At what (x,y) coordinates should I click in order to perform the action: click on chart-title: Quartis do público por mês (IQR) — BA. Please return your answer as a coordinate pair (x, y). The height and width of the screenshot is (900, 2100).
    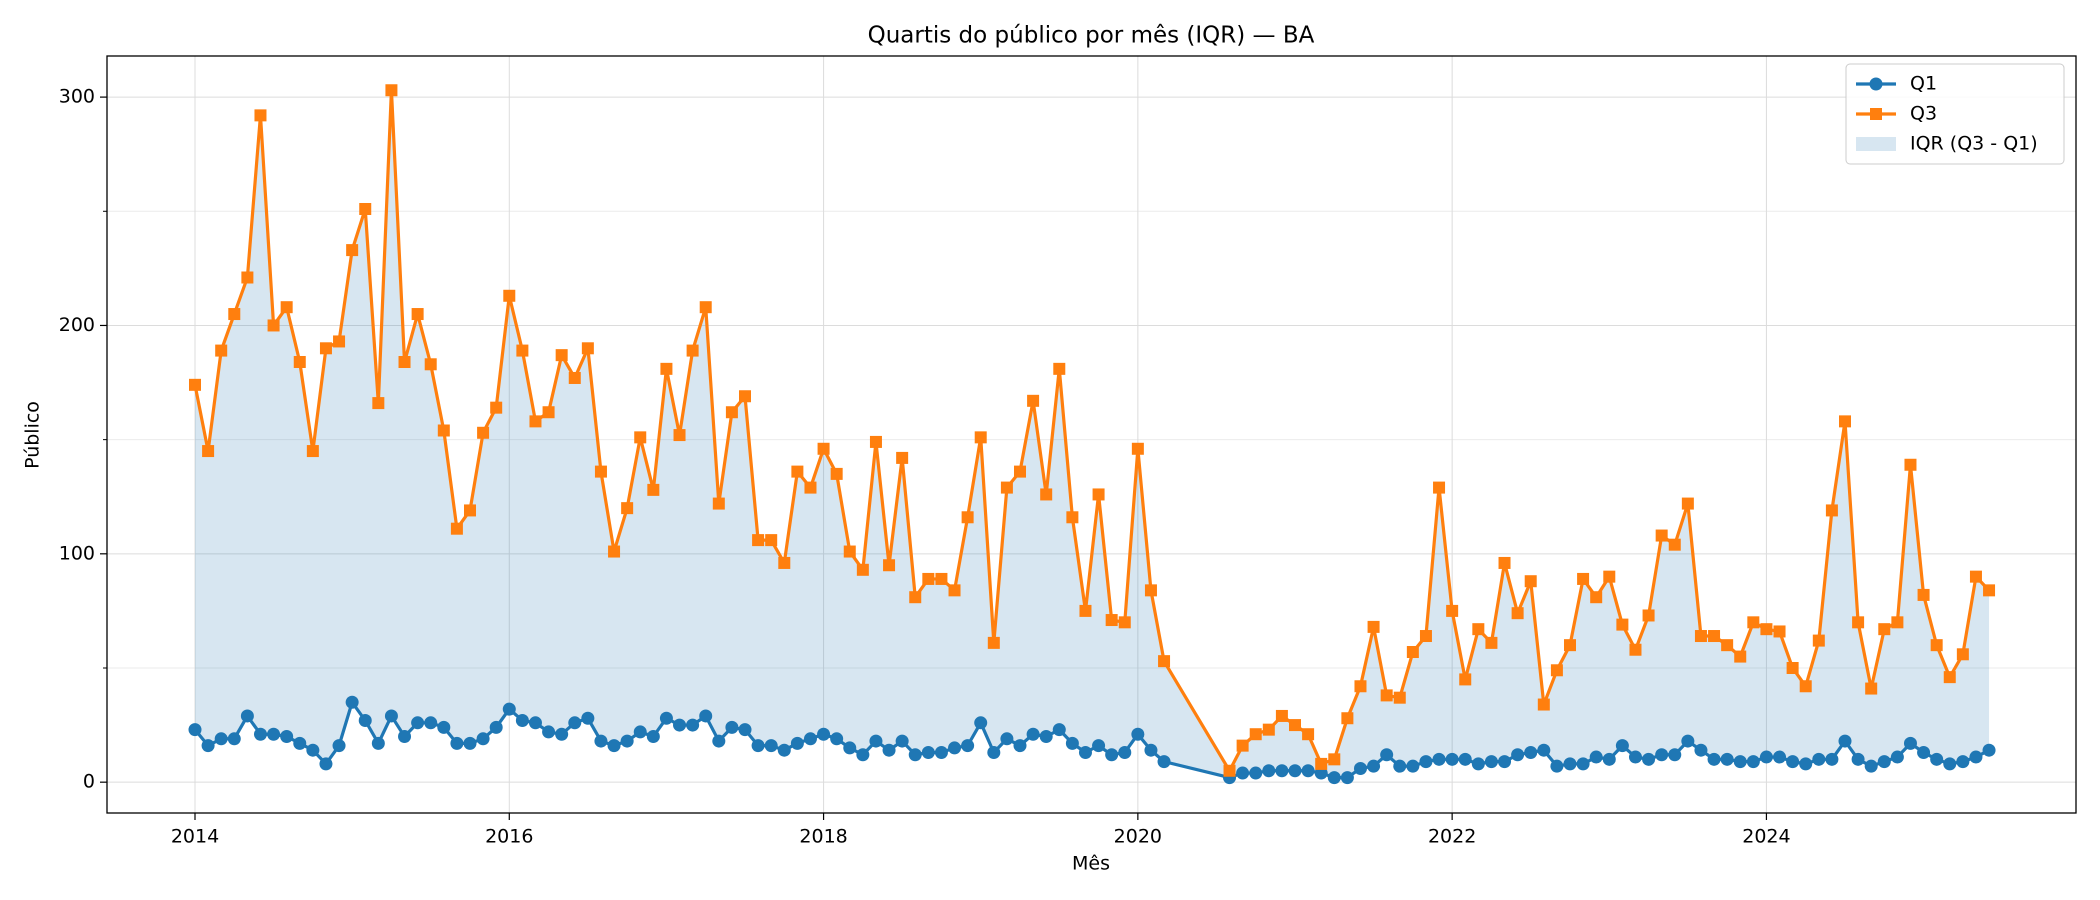
    Looking at the image, I should click on (1091, 36).